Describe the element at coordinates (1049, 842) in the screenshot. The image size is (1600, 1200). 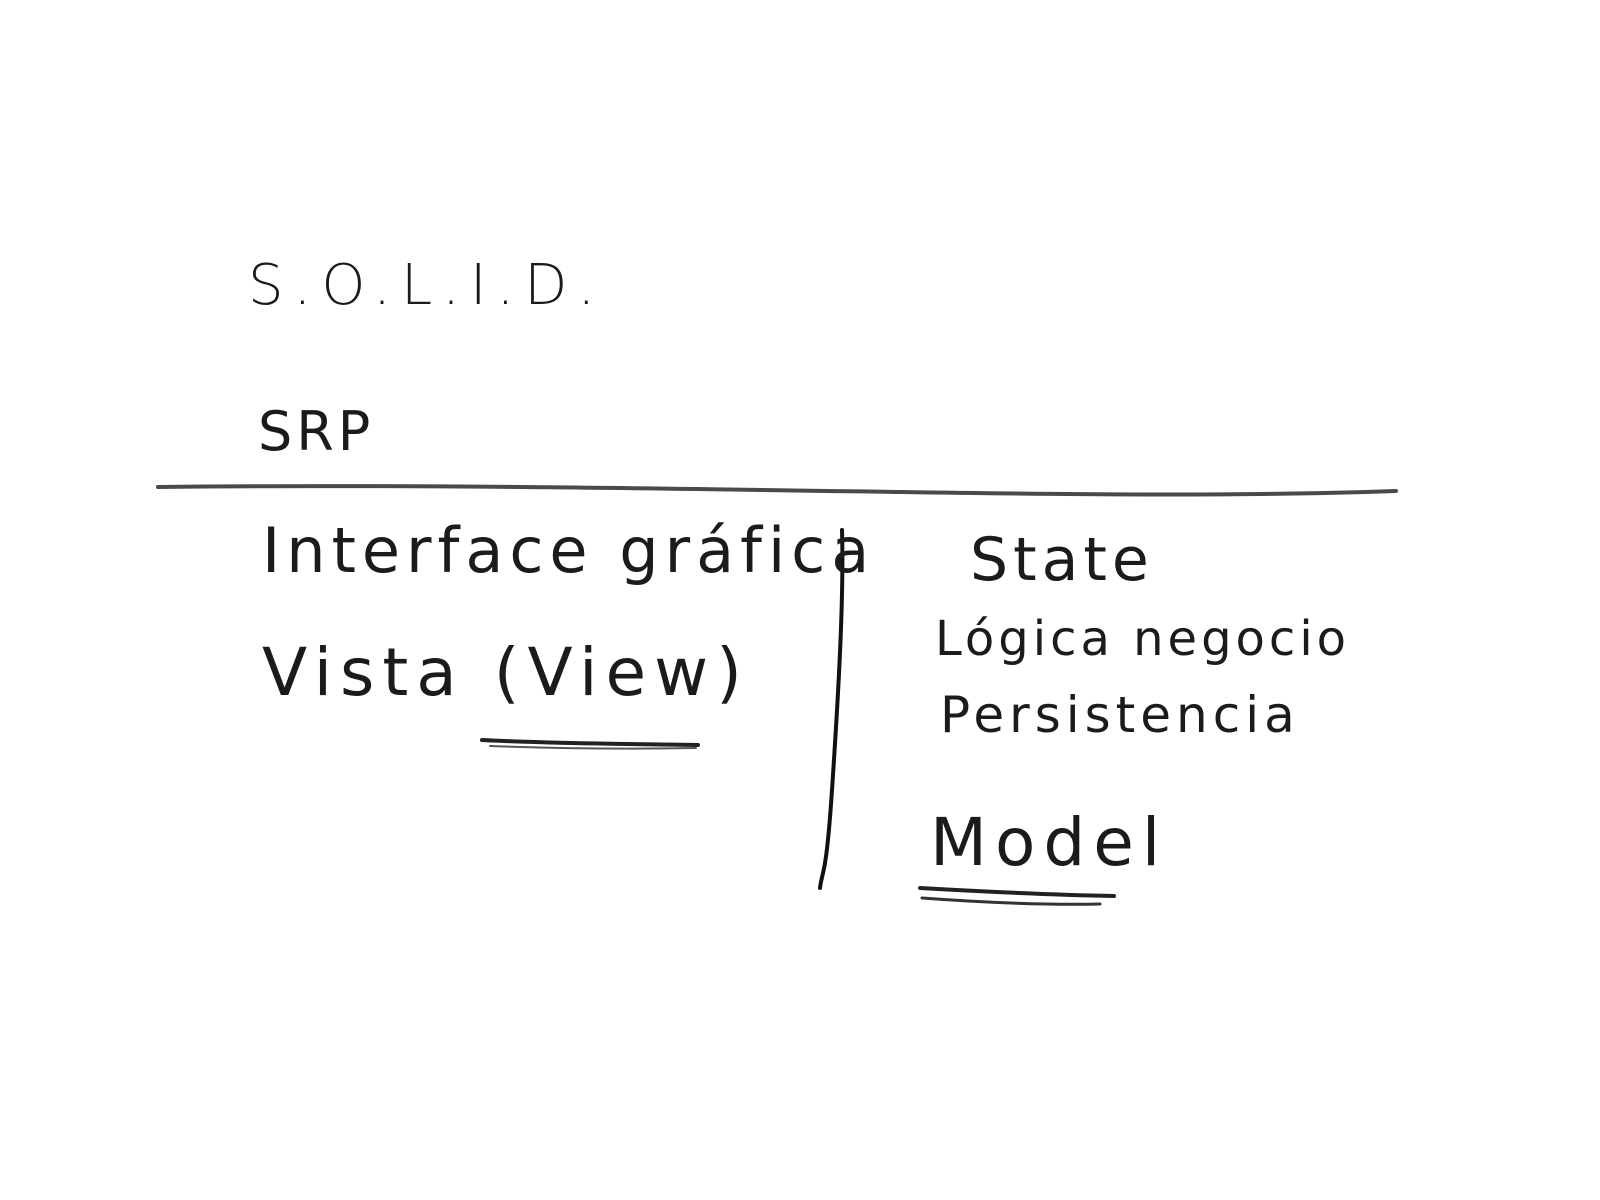
I see `right-column-line-model: Model` at that location.